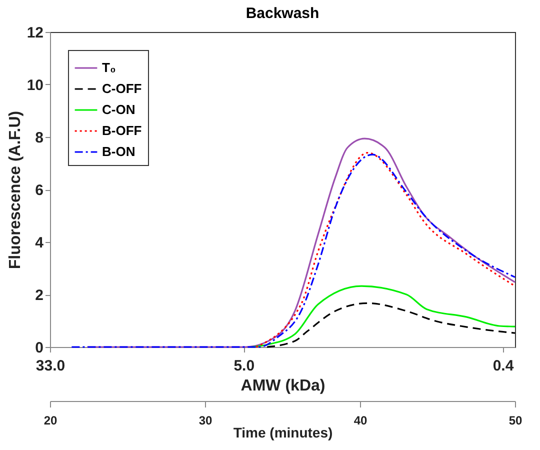 The width and height of the screenshot is (540, 450). I want to click on x-tick-label: 20, so click(51, 421).